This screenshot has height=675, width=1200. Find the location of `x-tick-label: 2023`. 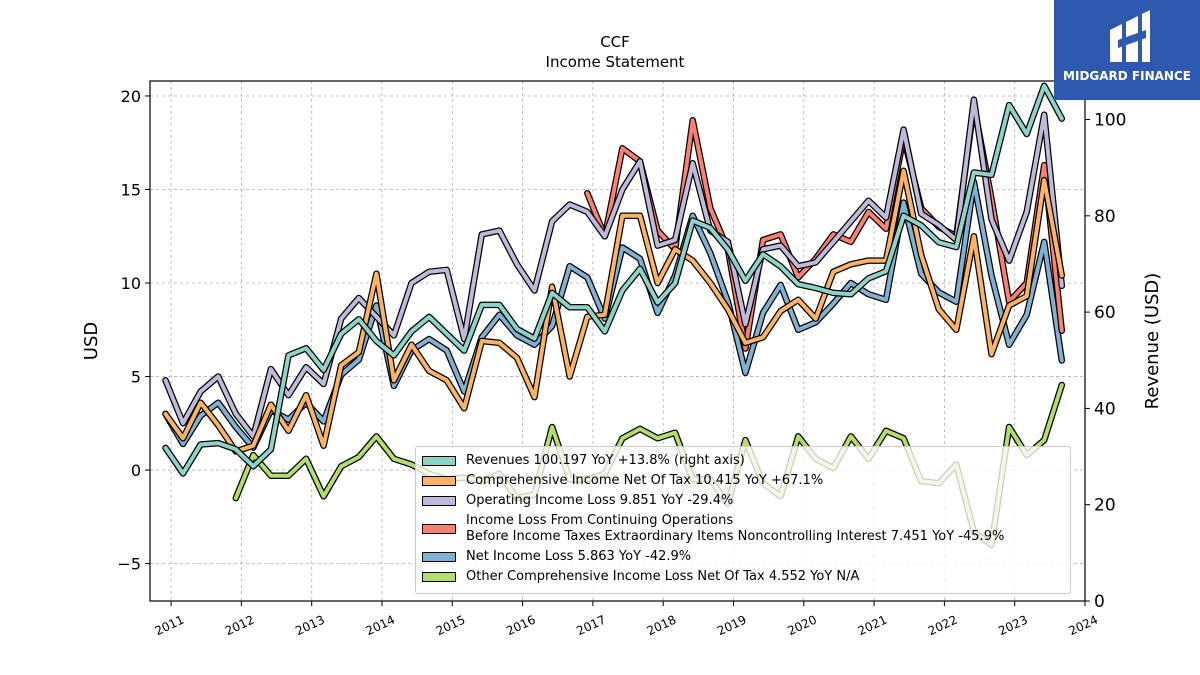

x-tick-label: 2023 is located at coordinates (1013, 626).